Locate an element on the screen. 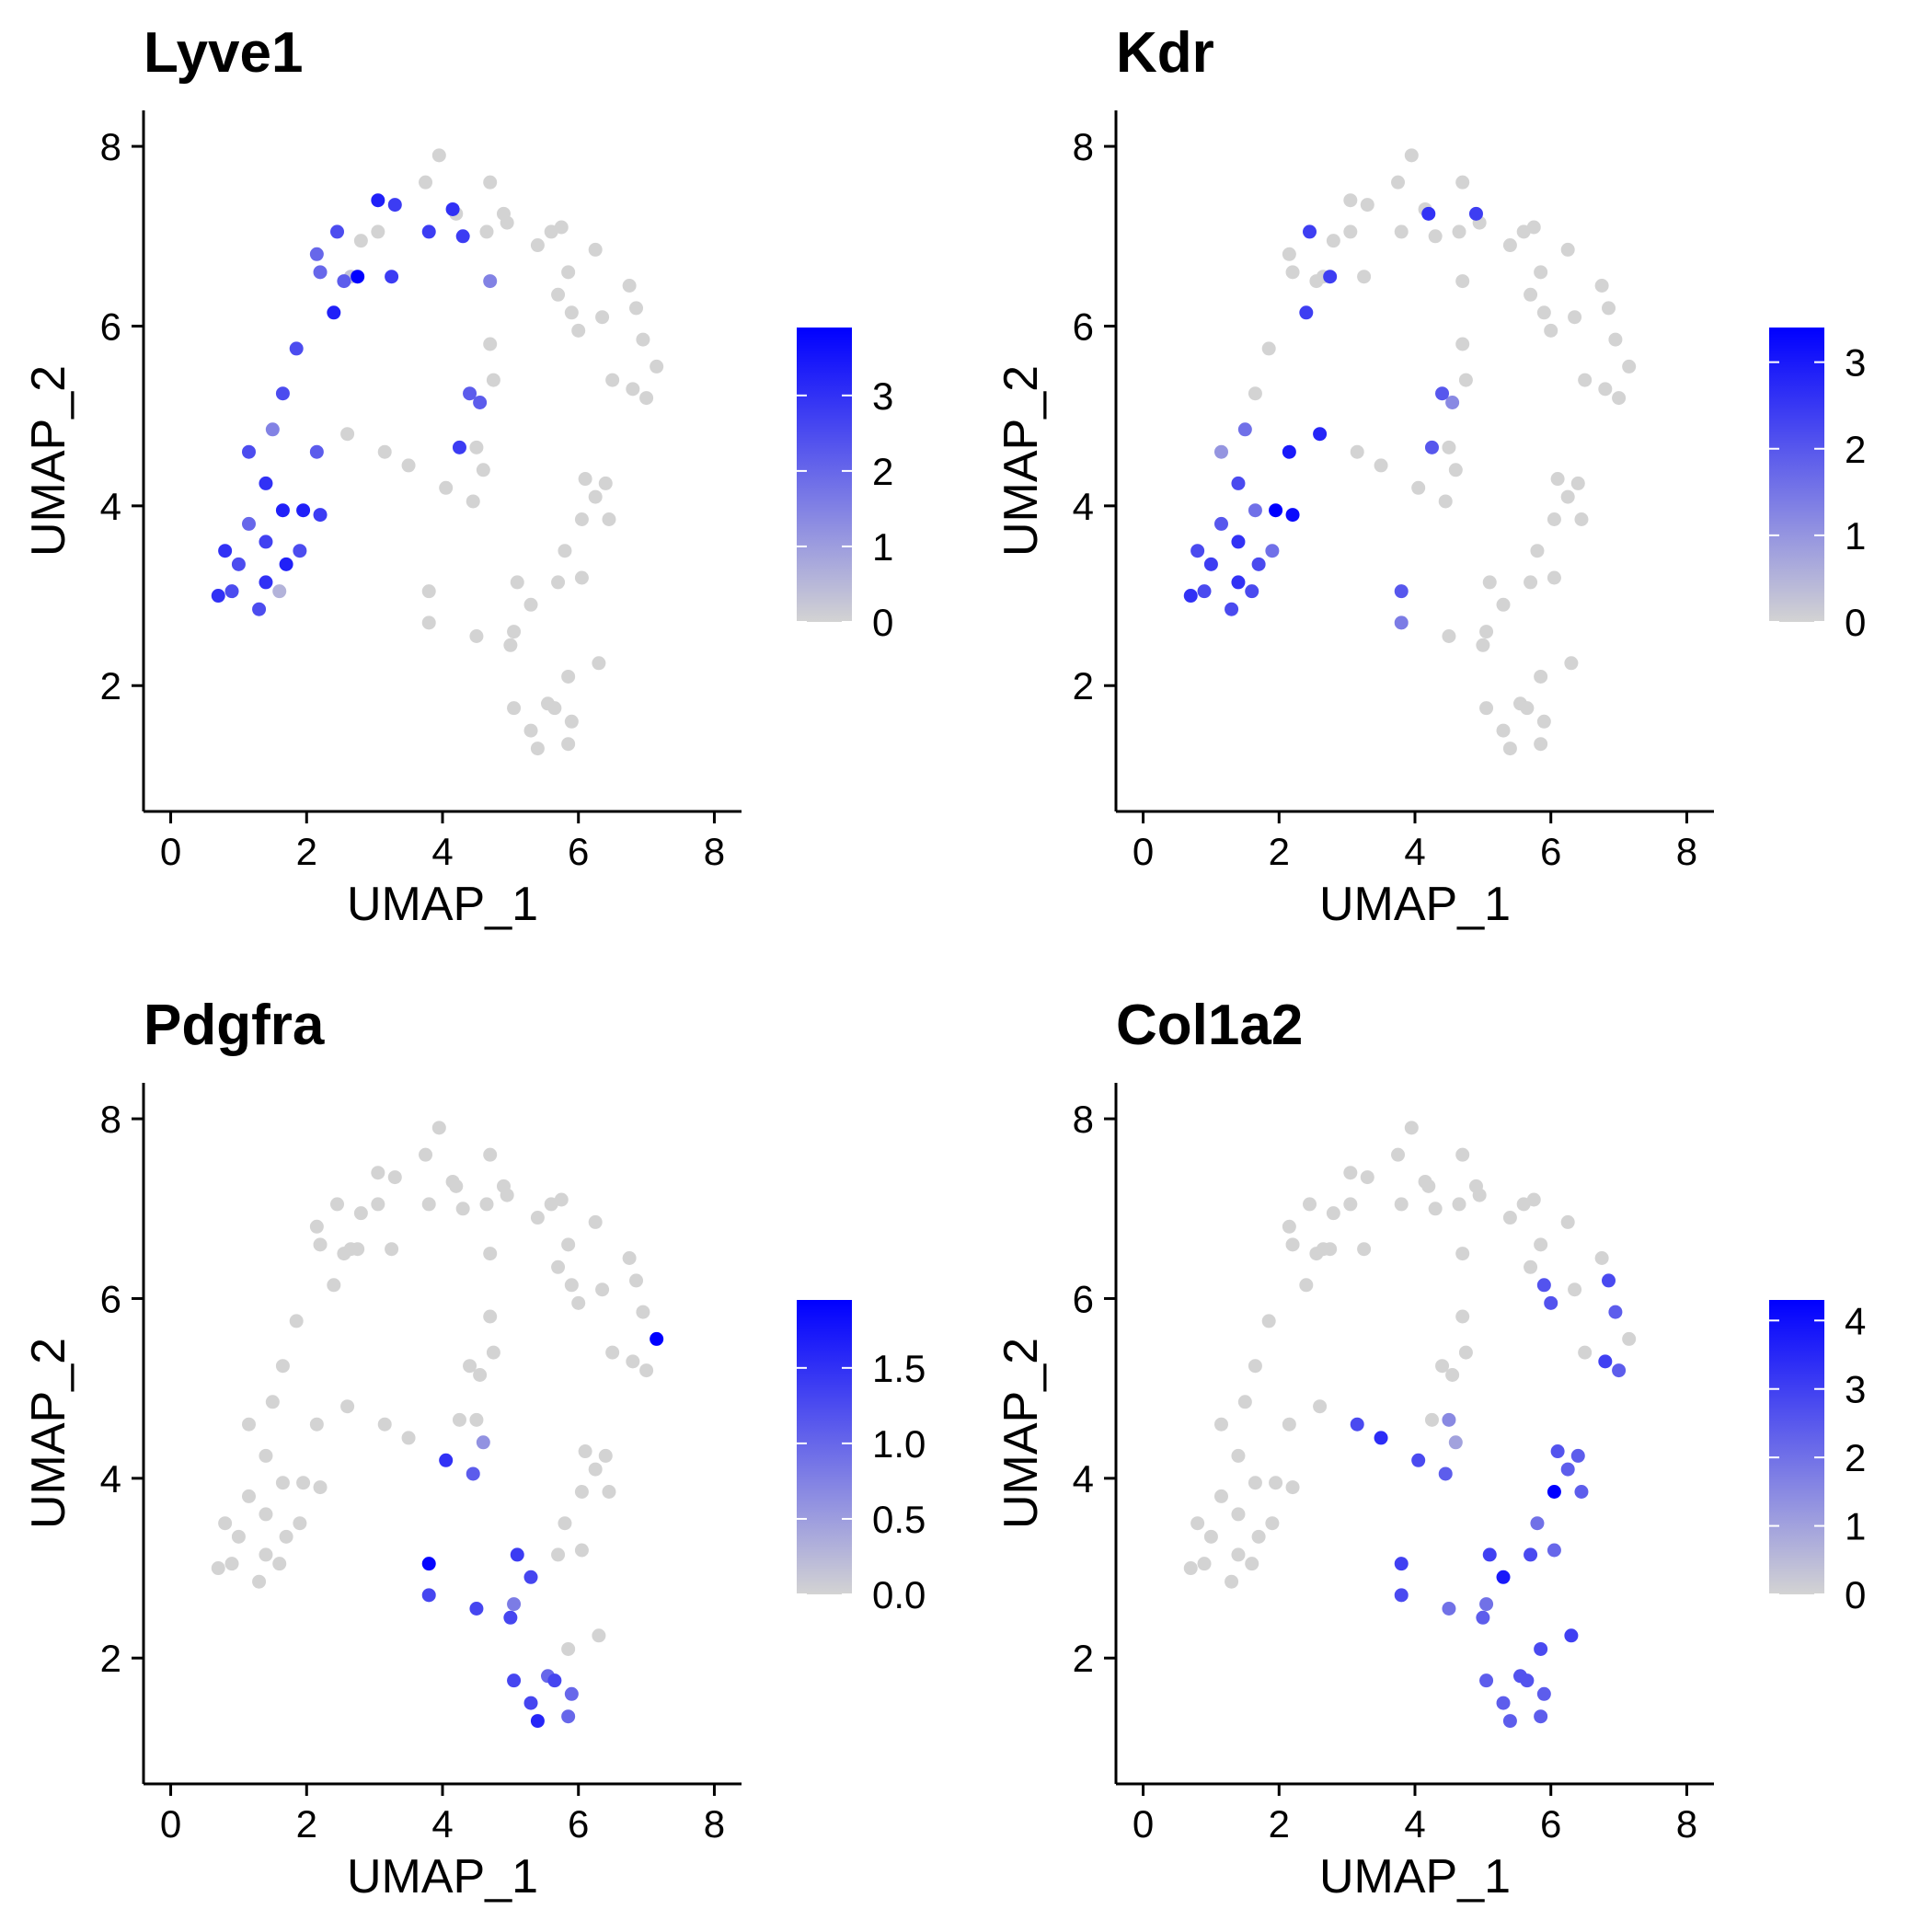 The height and width of the screenshot is (1932, 1932). x-tick-label: 2 is located at coordinates (306, 851).